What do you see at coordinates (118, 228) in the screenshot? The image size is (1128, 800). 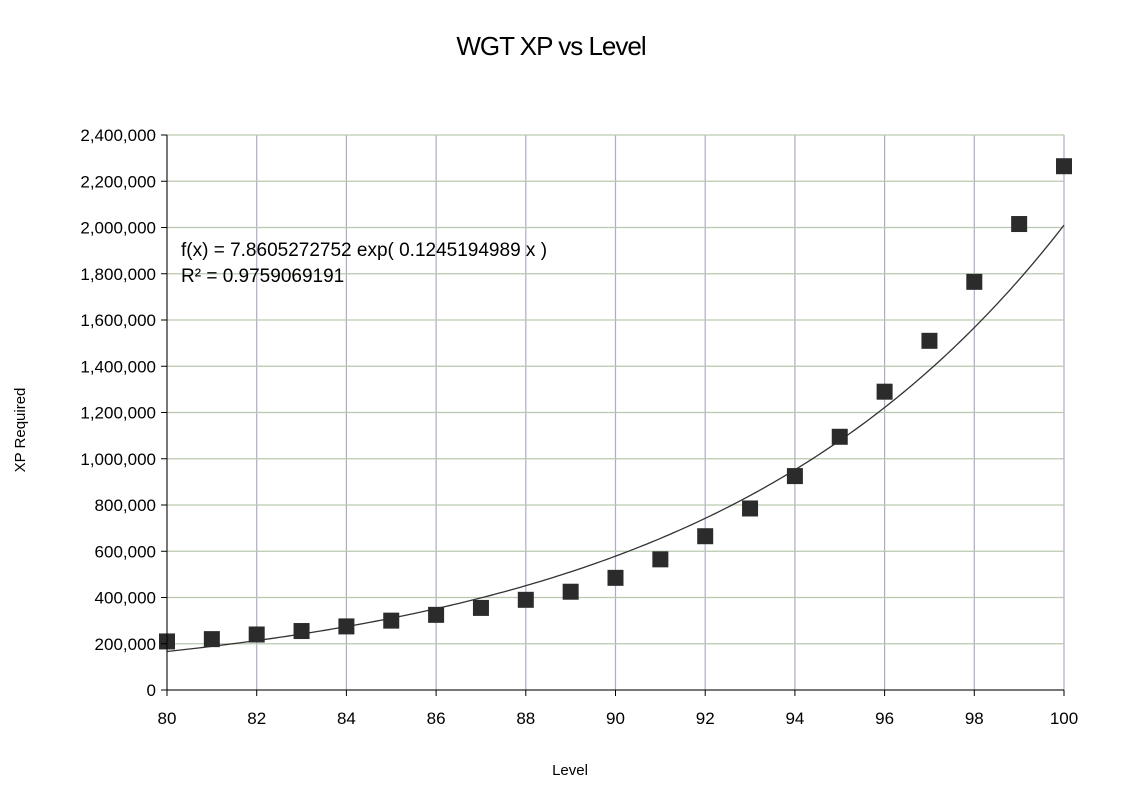 I see `y-tick-label: 2,000,000` at bounding box center [118, 228].